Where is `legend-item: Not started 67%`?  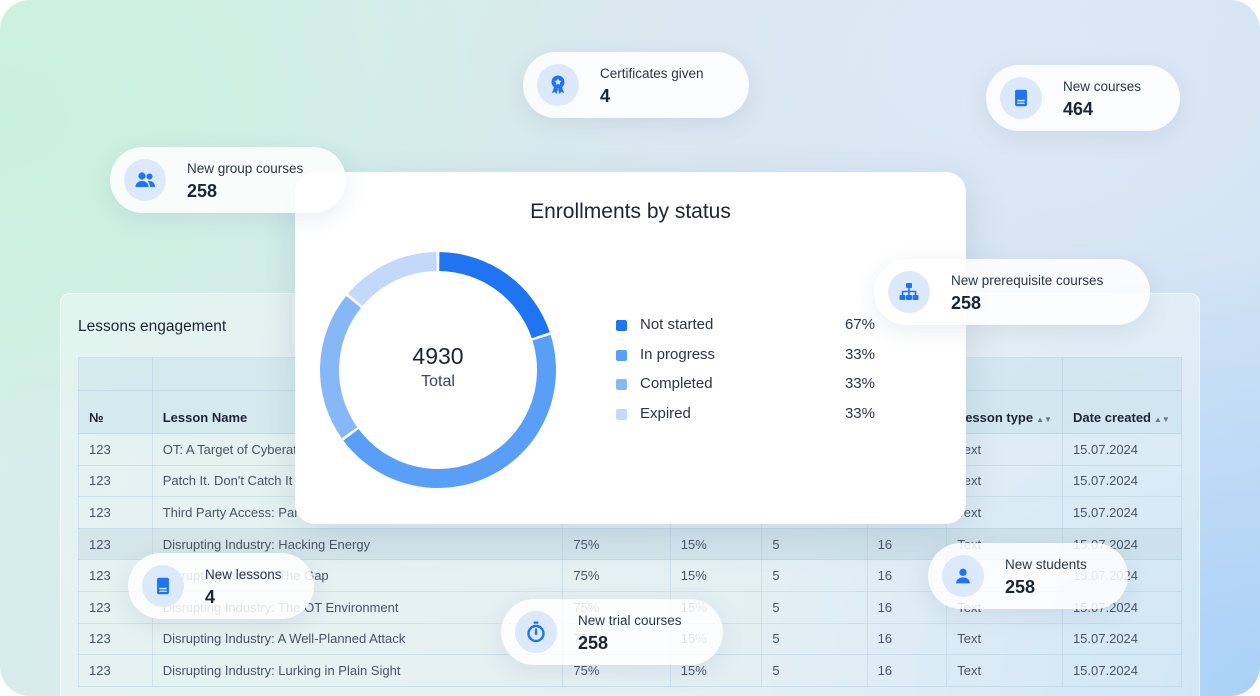 legend-item: Not started 67% is located at coordinates (745, 331).